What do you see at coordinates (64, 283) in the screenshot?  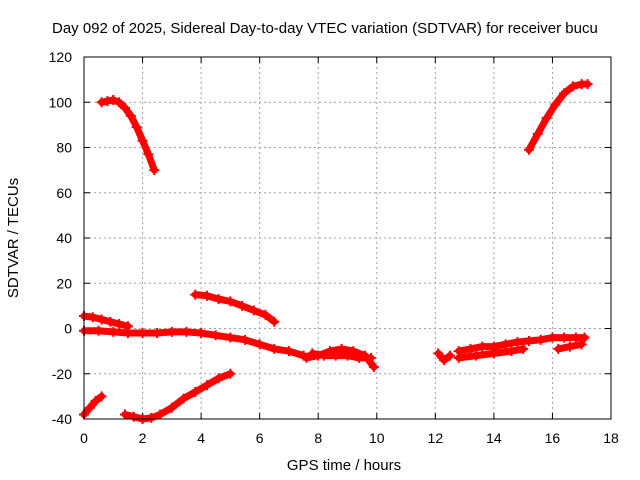 I see `y-tick-label: 20` at bounding box center [64, 283].